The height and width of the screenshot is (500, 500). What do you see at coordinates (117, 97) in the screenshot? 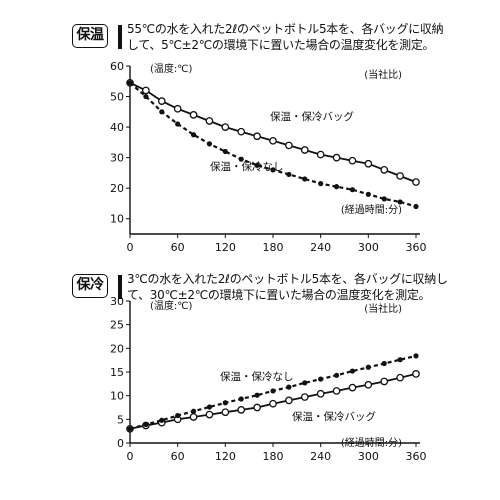
I see `y-tick-label: 50` at bounding box center [117, 97].